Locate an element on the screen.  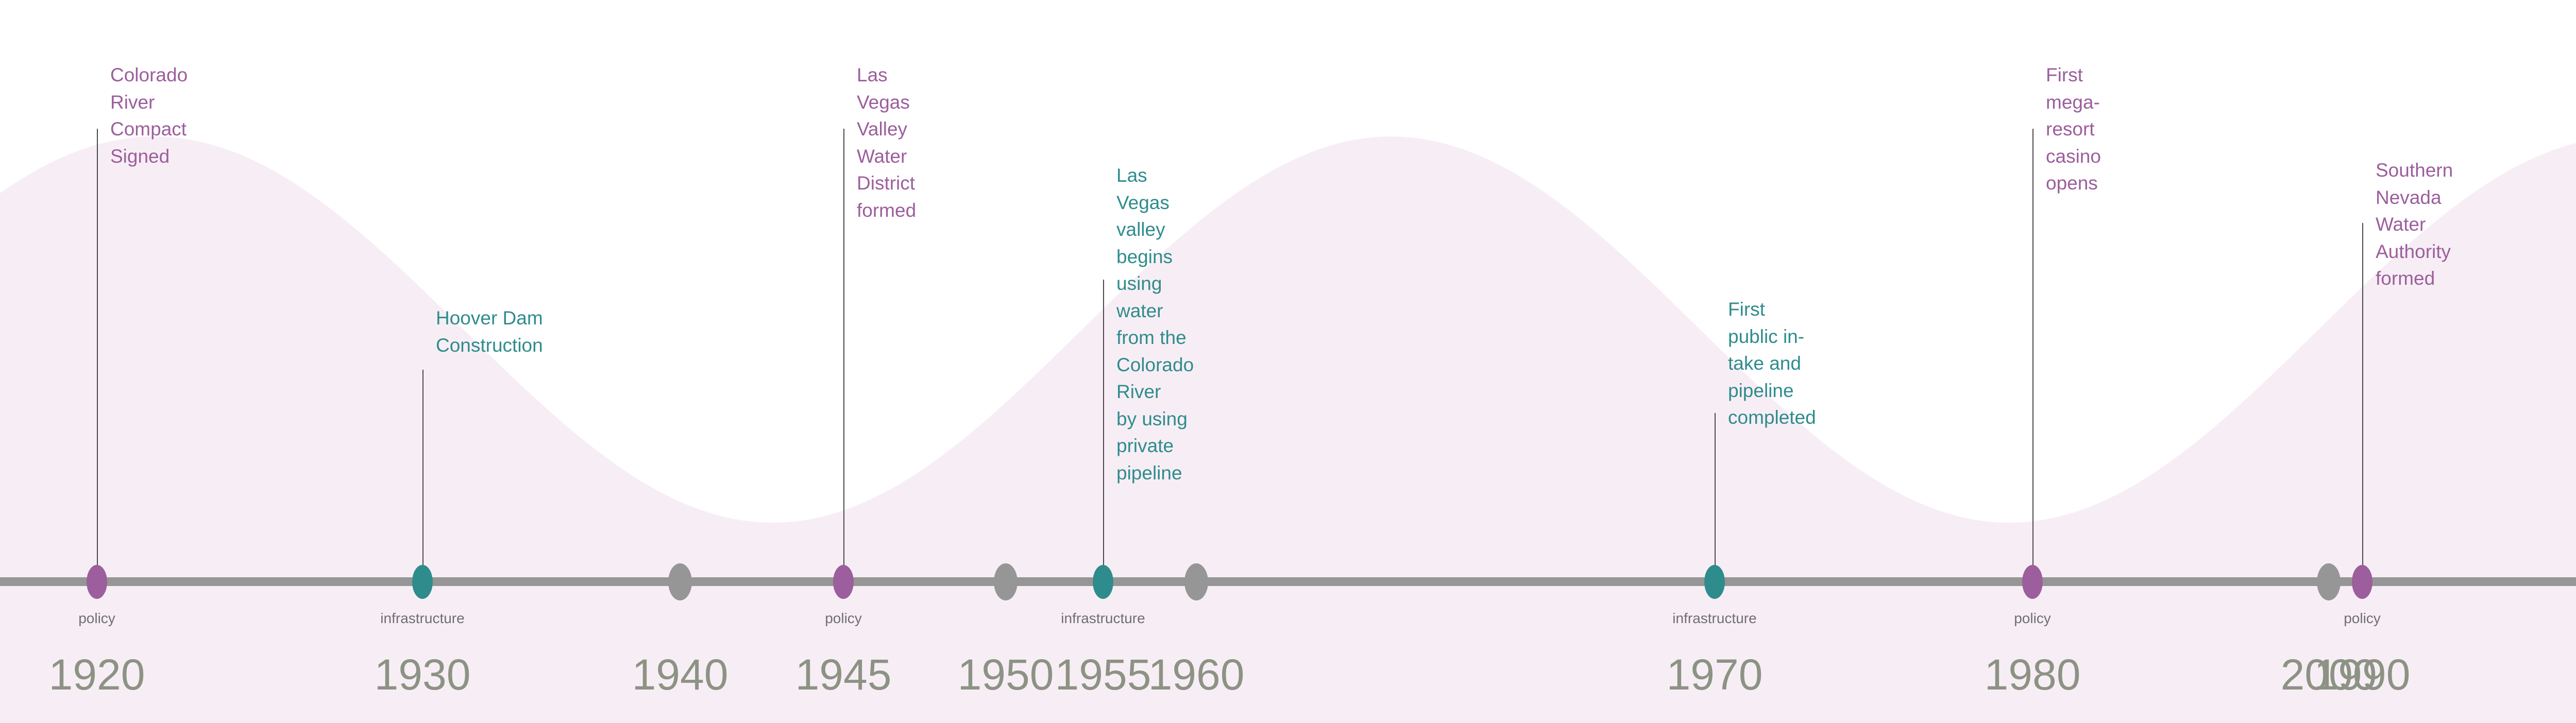
decade-year-label: 2000 is located at coordinates (2328, 674).